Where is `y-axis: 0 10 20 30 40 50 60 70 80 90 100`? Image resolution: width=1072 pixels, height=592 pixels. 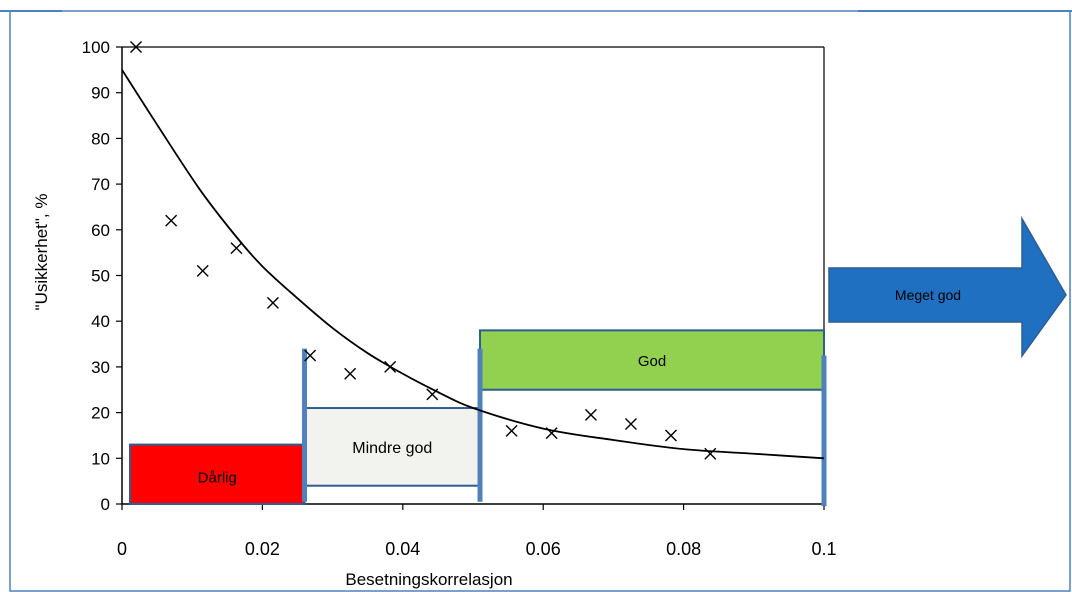 y-axis: 0 10 20 30 40 50 60 70 80 90 100 is located at coordinates (102, 276).